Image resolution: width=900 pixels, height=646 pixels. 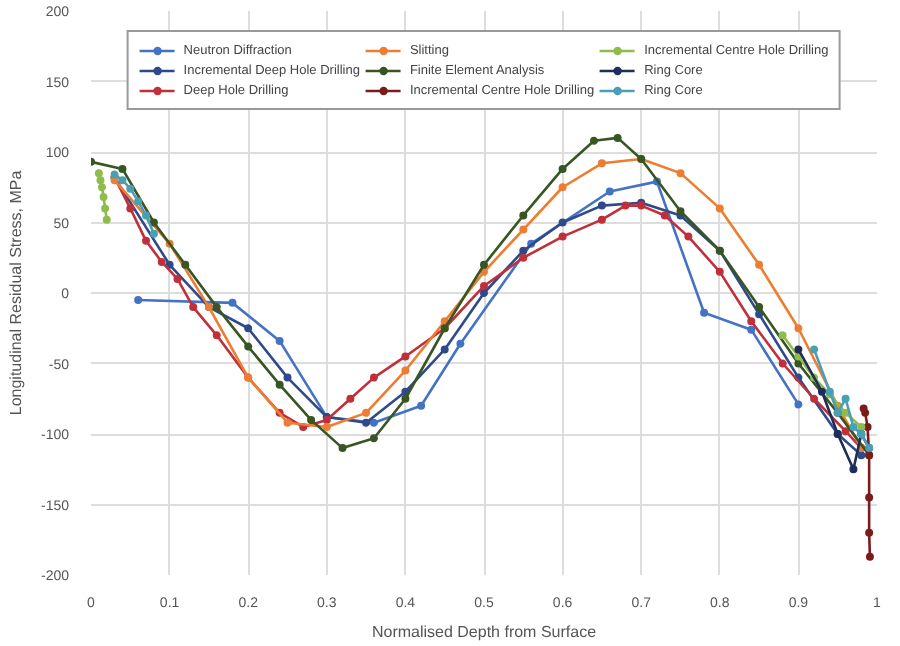 What do you see at coordinates (484, 632) in the screenshot?
I see `x-axis-title: Normalised Depth from Surface` at bounding box center [484, 632].